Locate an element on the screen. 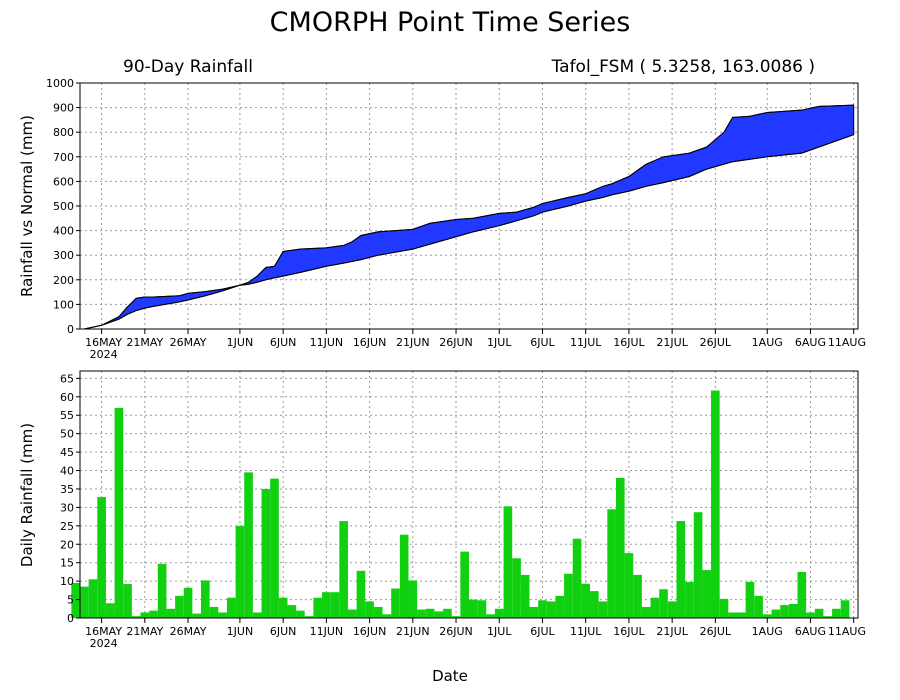 This screenshot has height=700, width=900. x-tick-label: 11AUG is located at coordinates (847, 631).